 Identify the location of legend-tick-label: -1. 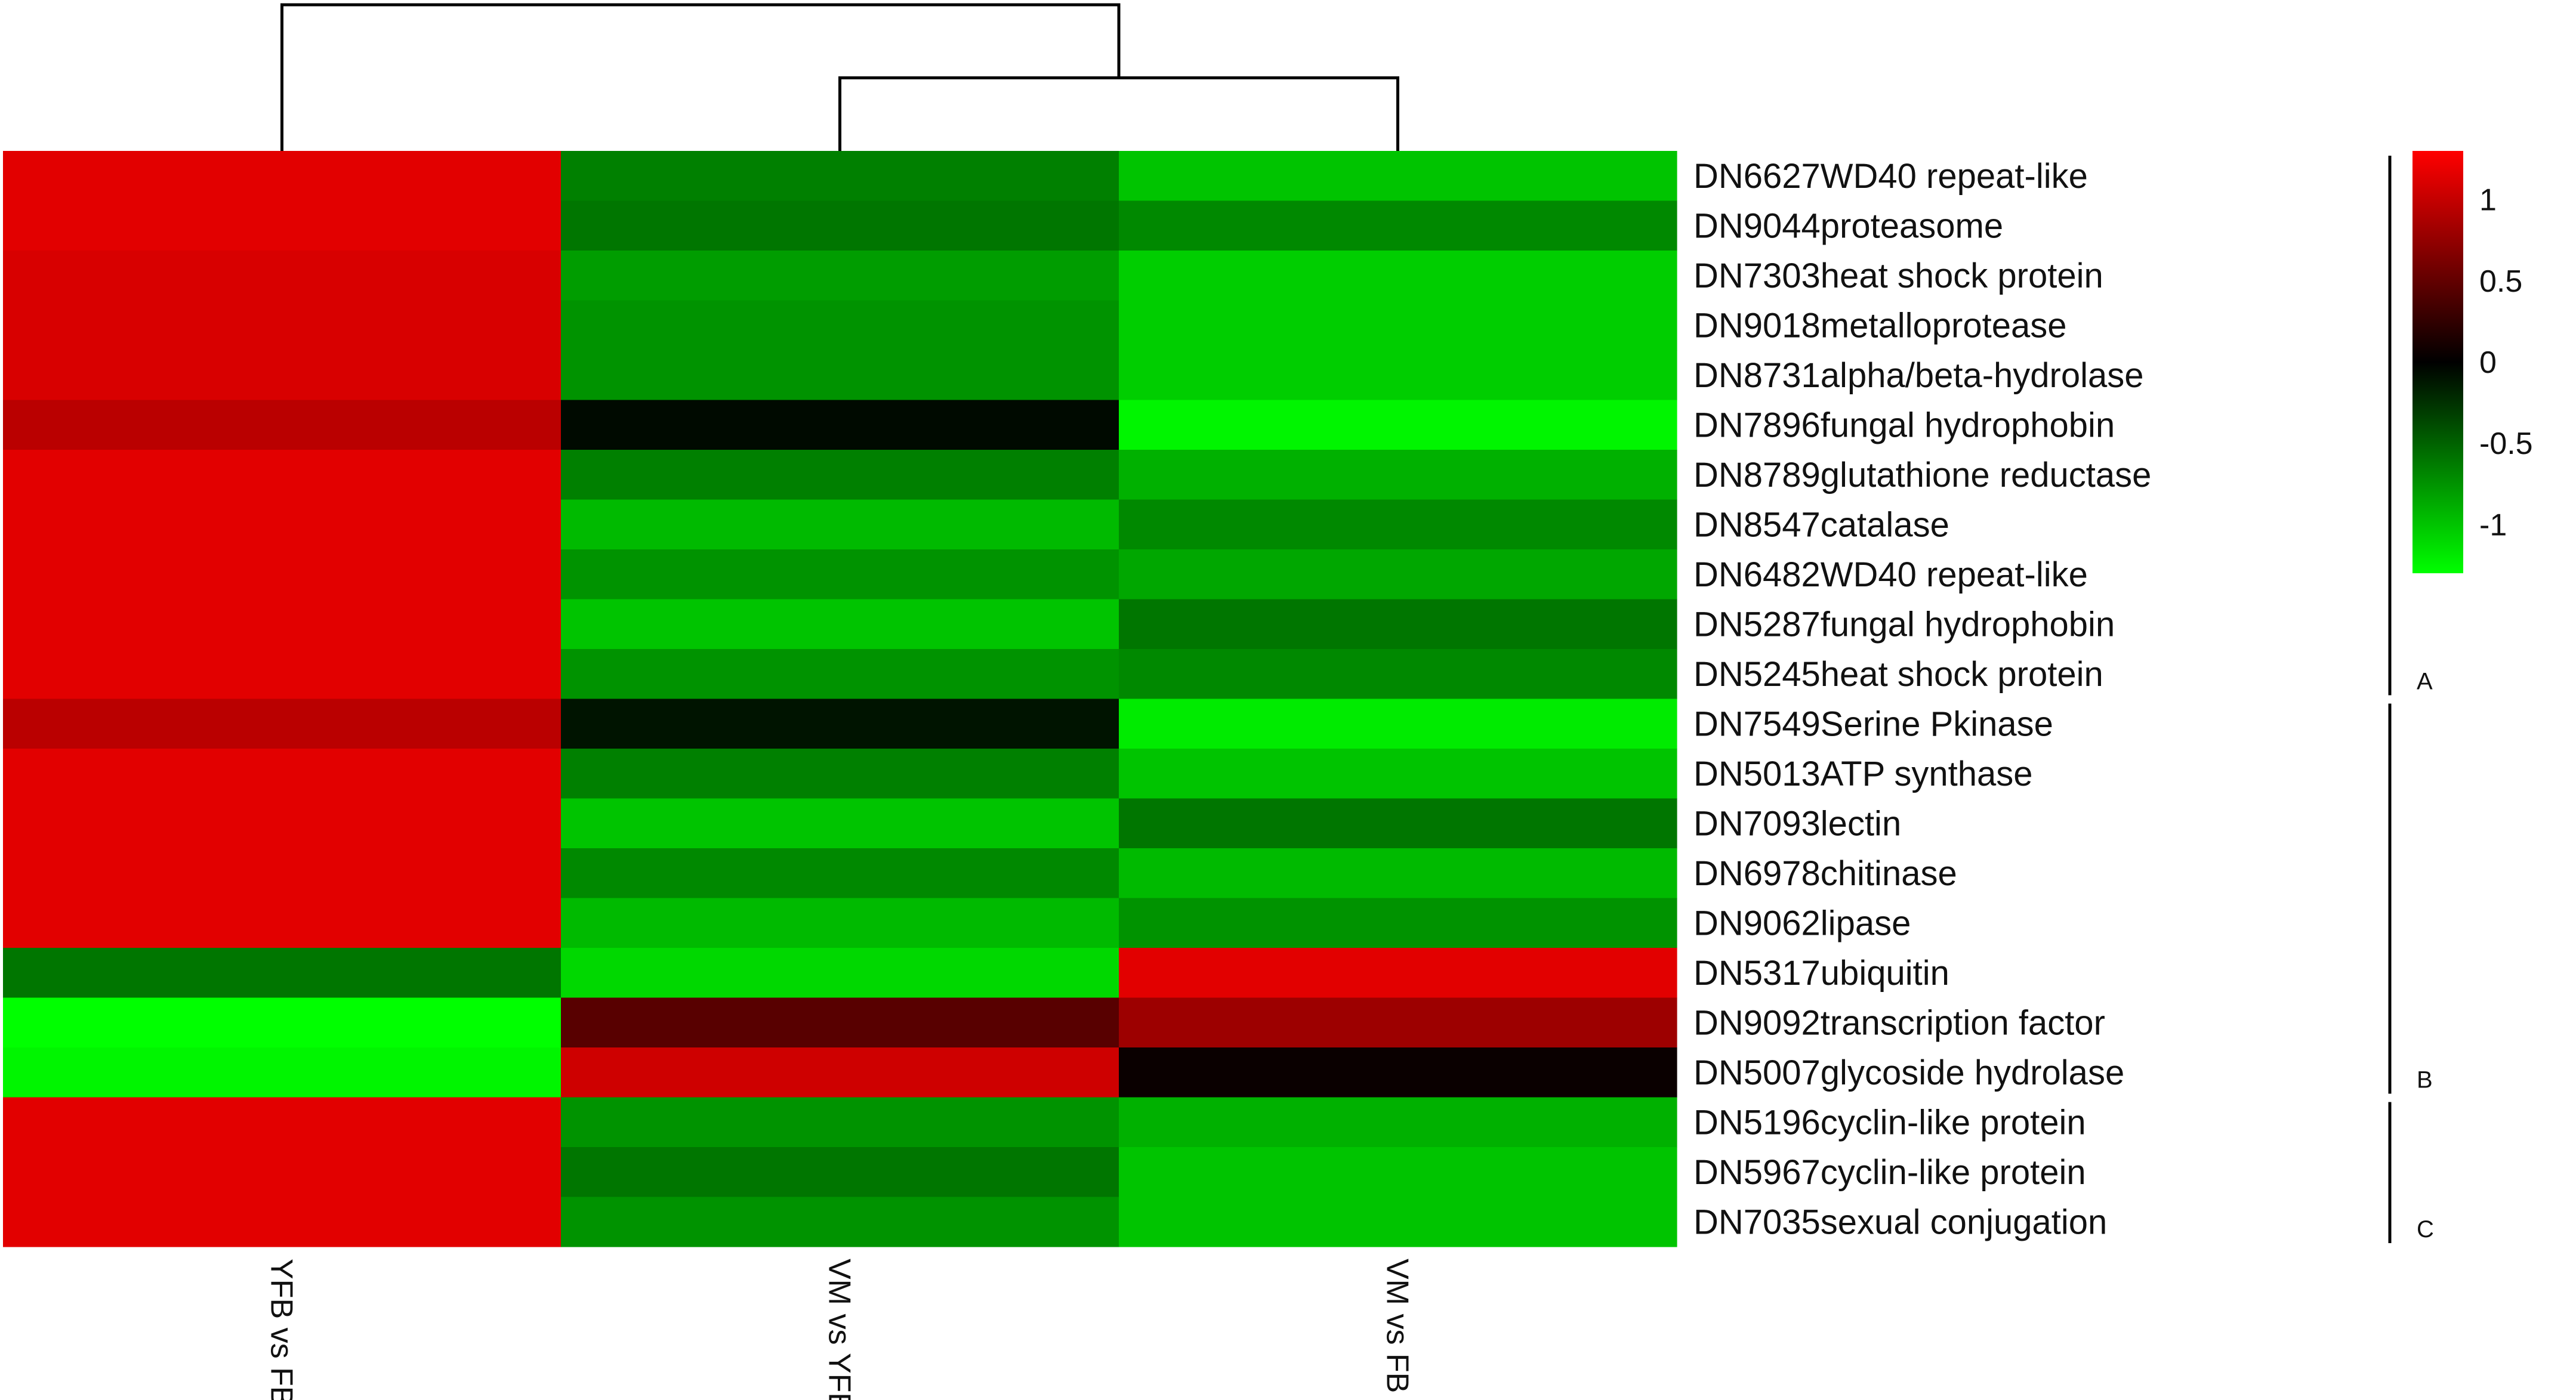
(2493, 525).